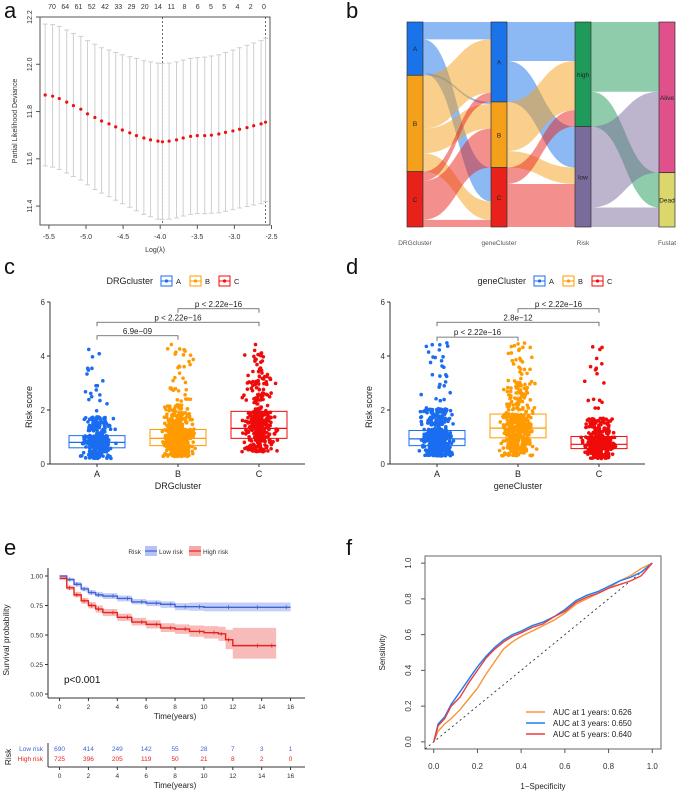 This screenshot has width=677, height=806. What do you see at coordinates (8, 756) in the screenshot?
I see `risk-table-title: Risk` at bounding box center [8, 756].